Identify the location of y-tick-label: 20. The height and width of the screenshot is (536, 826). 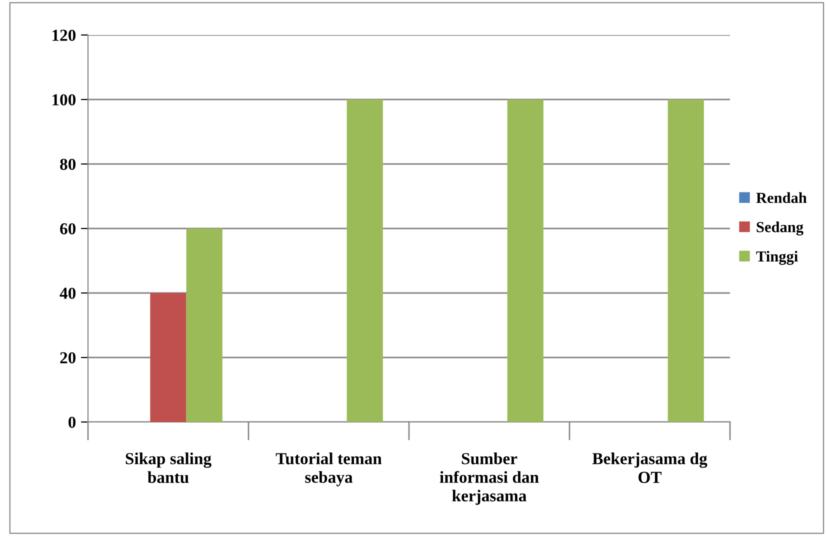
(68, 358).